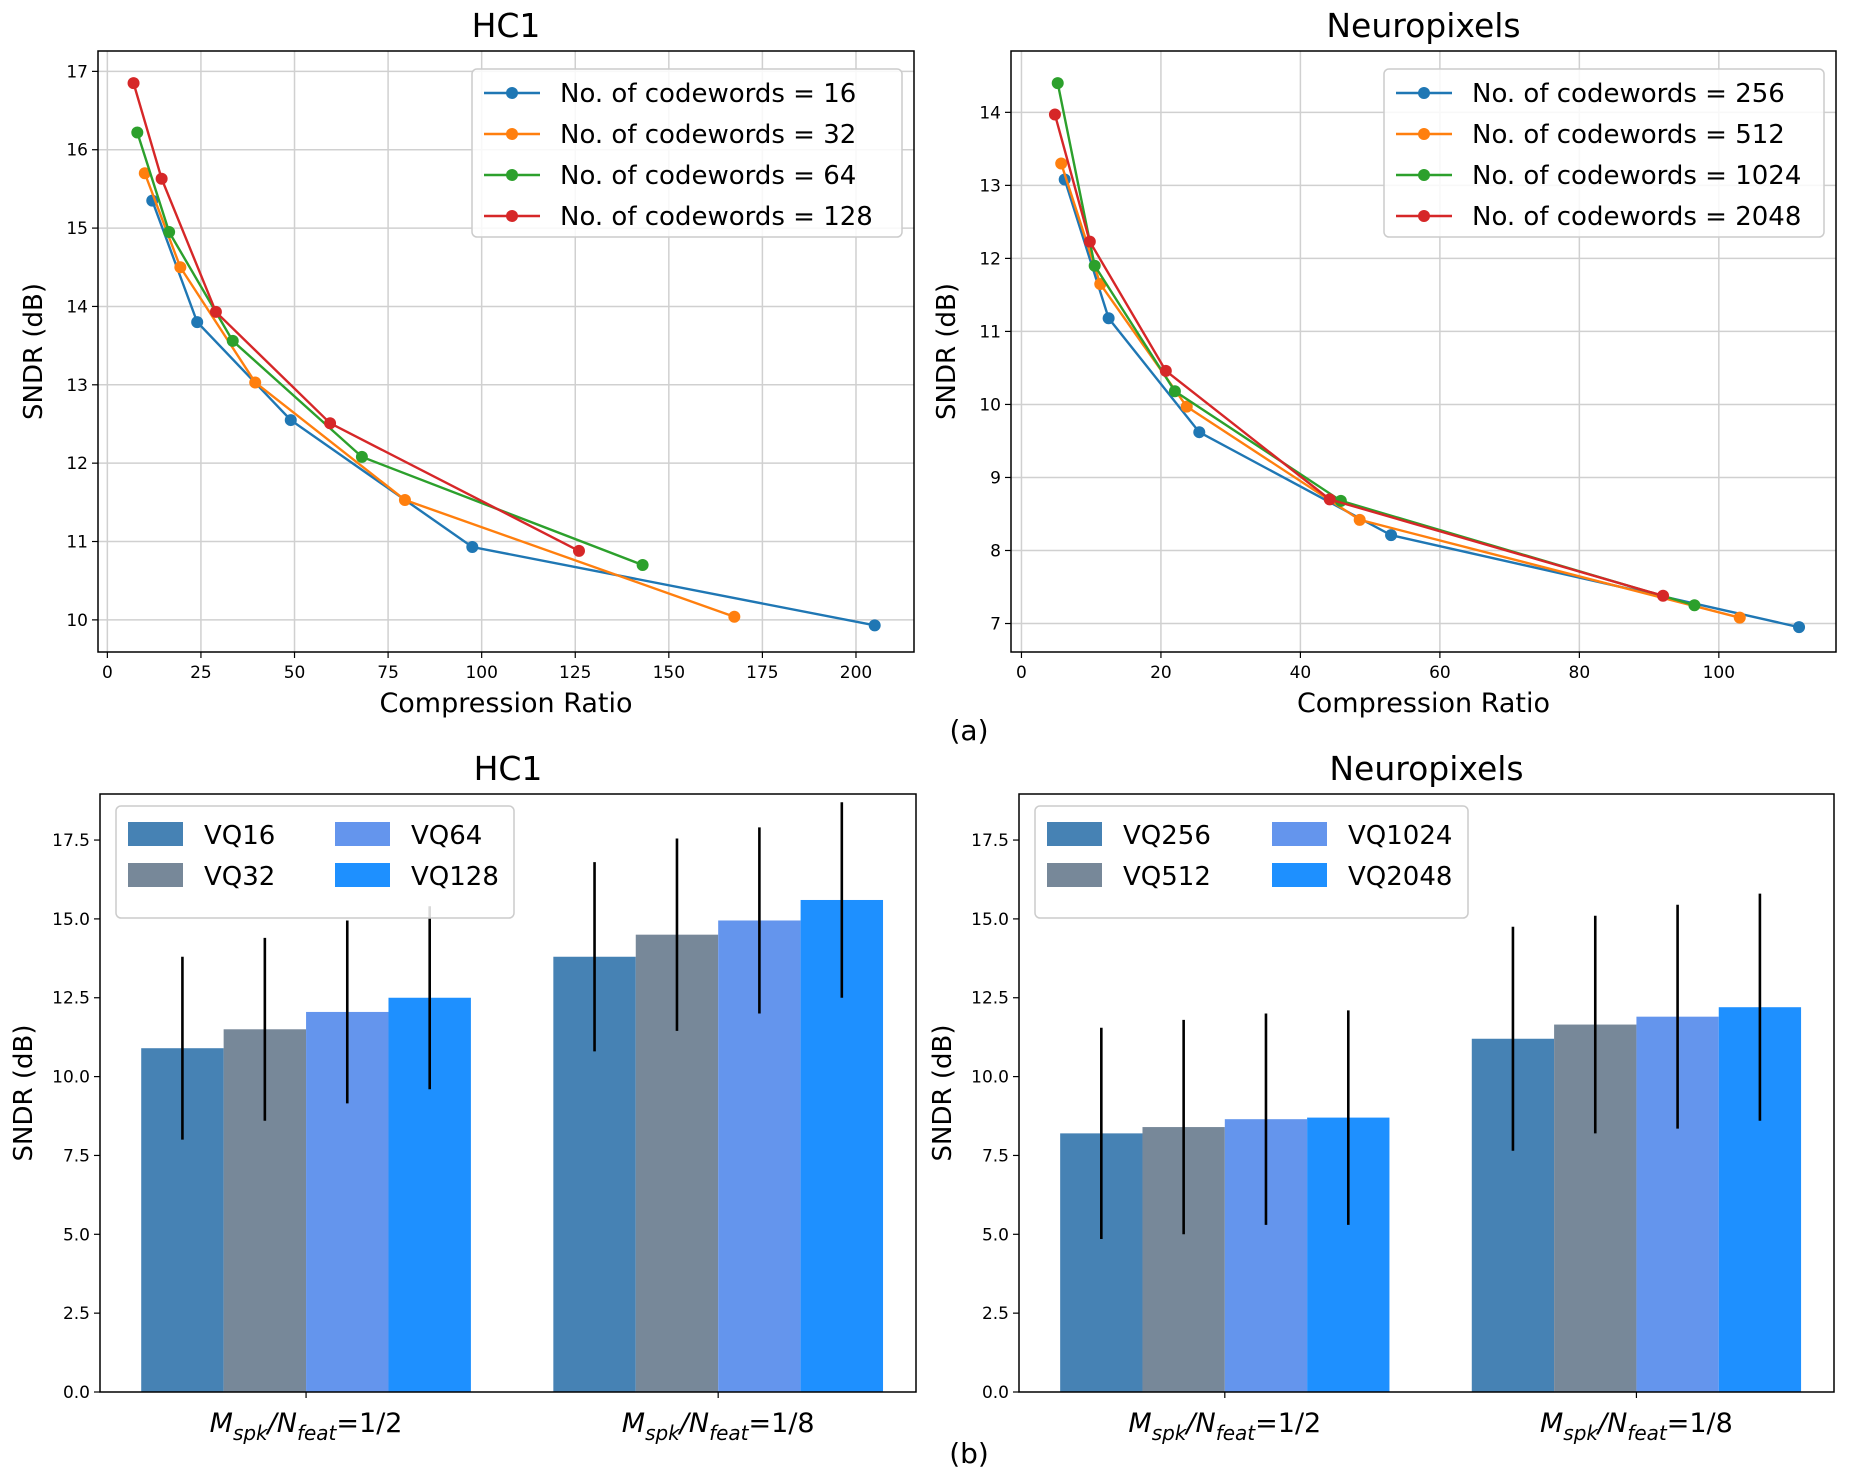 This screenshot has height=1476, width=1854. I want to click on x-tick-label-part: =1/2, so click(1288, 1423).